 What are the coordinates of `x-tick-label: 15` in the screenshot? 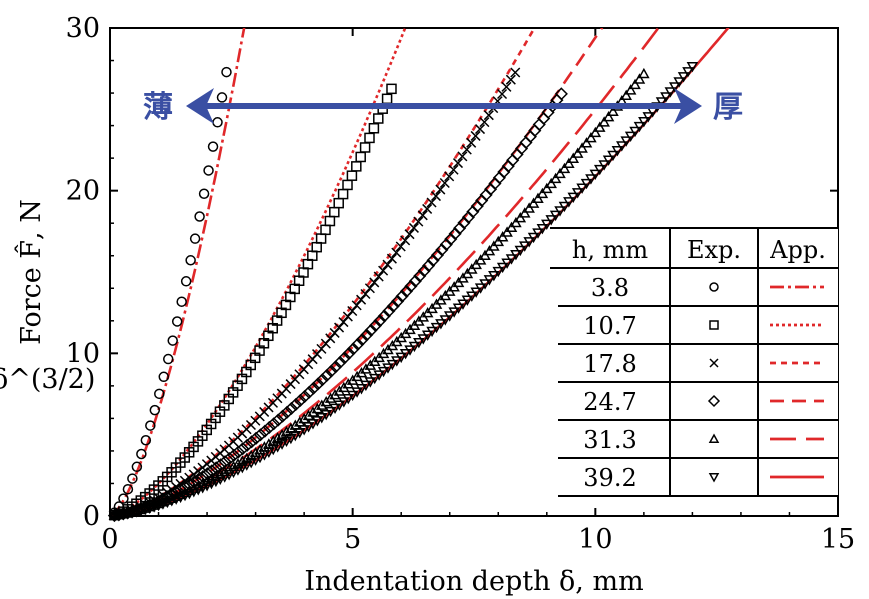 It's located at (838, 539).